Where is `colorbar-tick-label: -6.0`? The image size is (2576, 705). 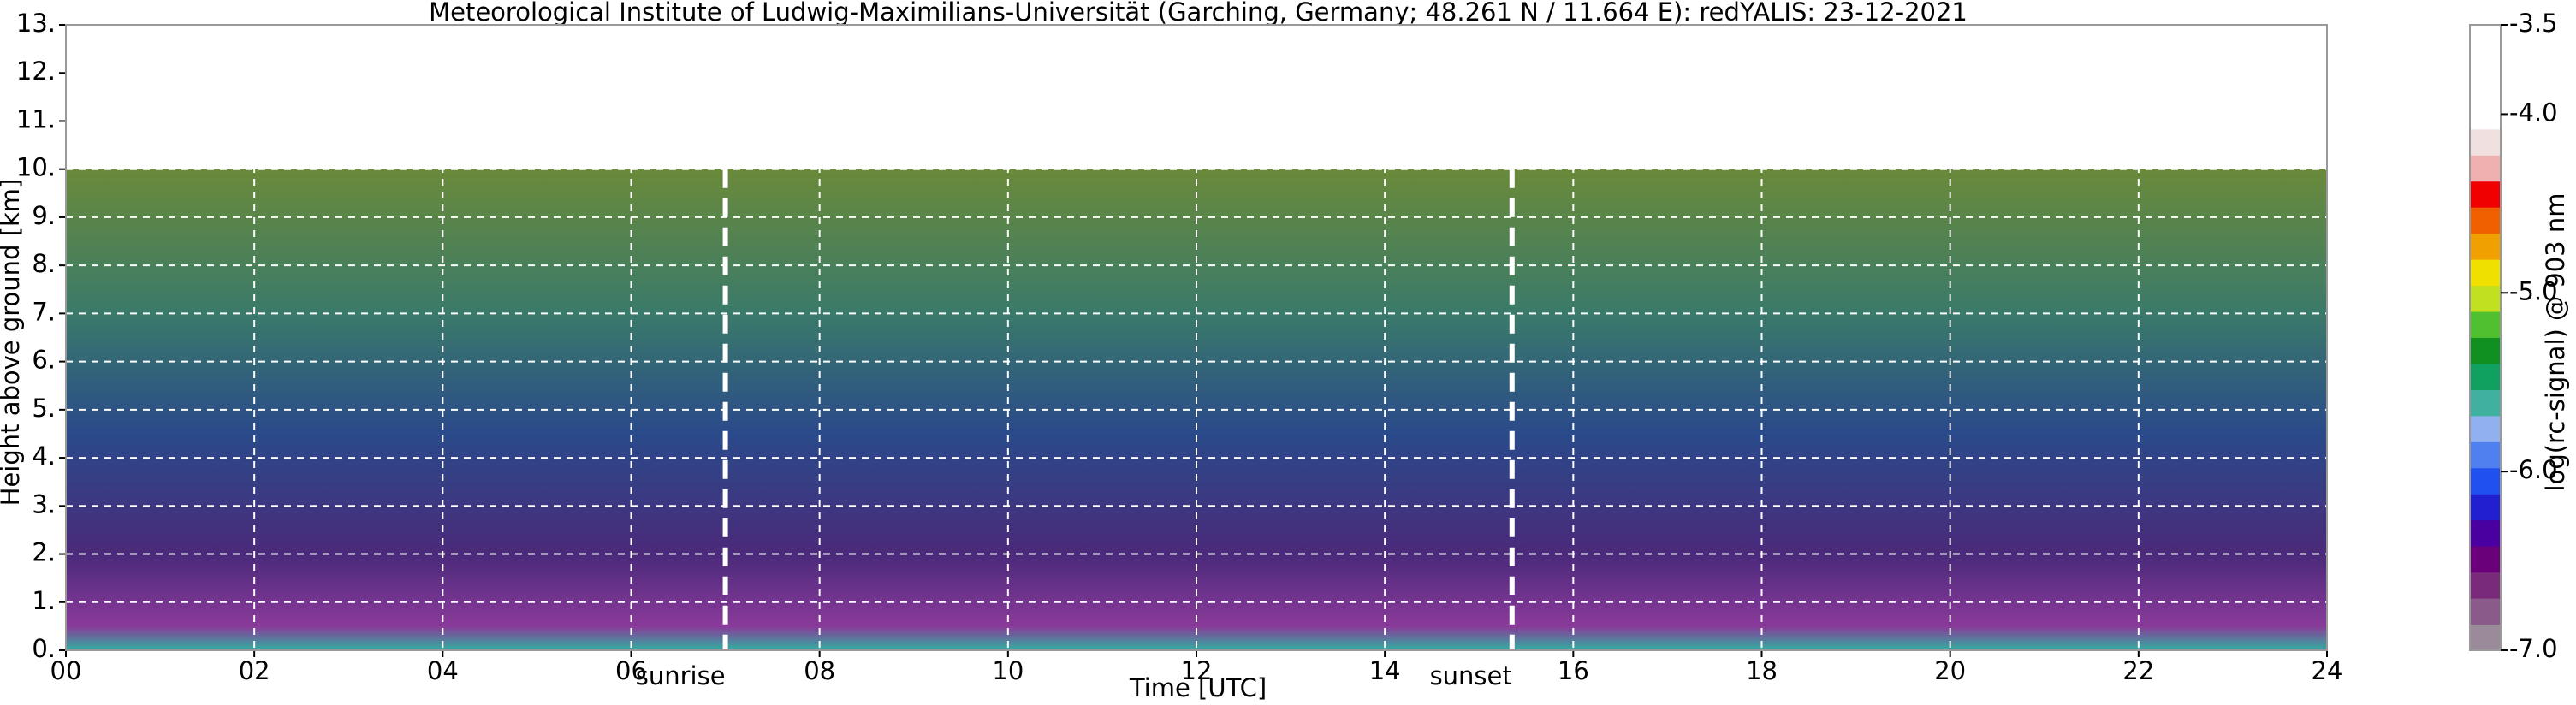
colorbar-tick-label: -6.0 is located at coordinates (2533, 469).